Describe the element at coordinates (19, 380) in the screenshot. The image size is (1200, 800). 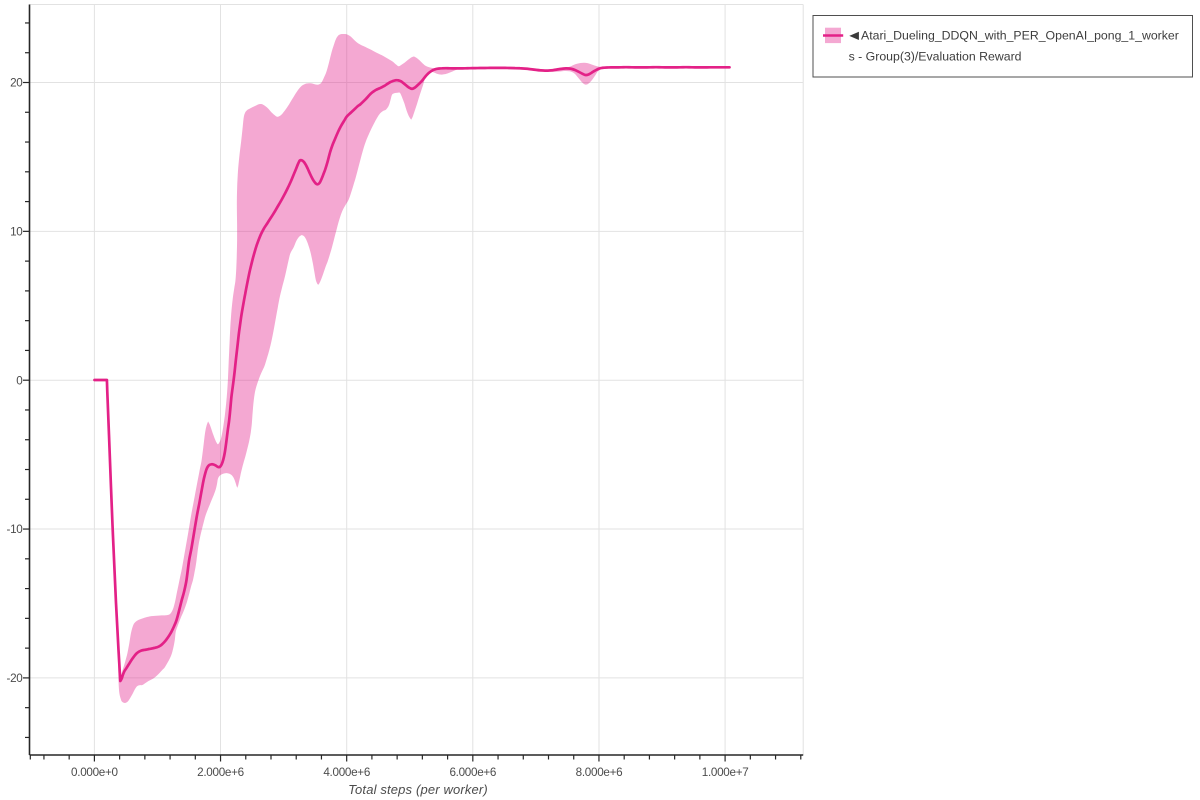
I see `svg-text: 0` at that location.